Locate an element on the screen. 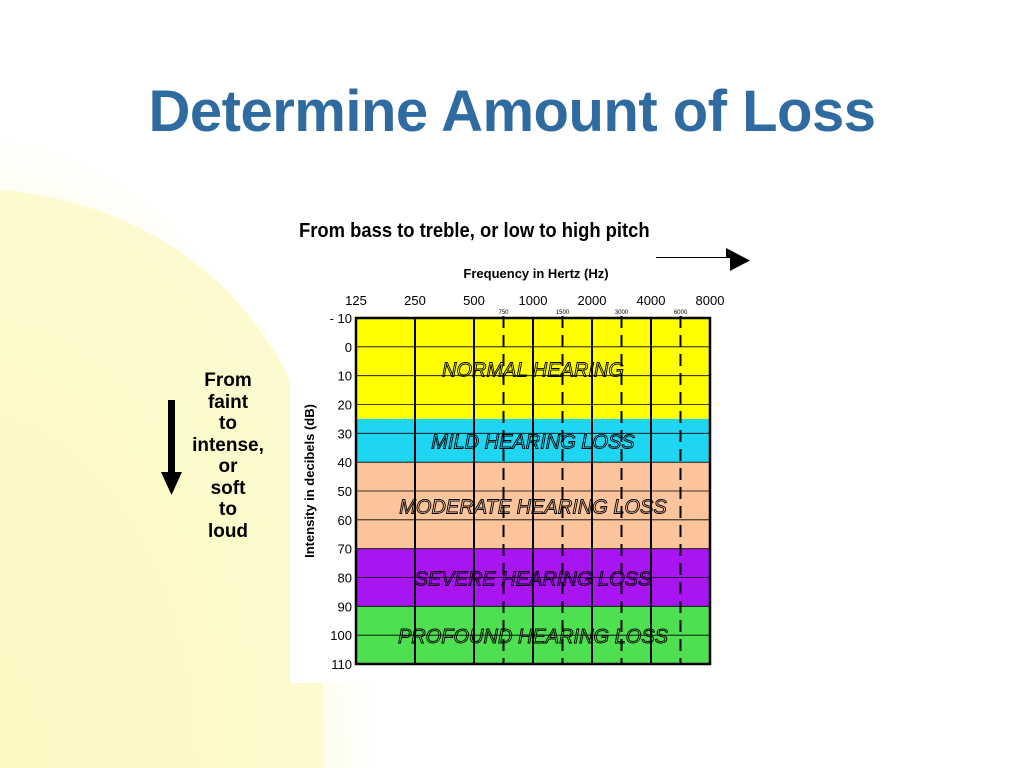 This screenshot has width=1024, height=768. db-tick-label: 110 is located at coordinates (341, 664).